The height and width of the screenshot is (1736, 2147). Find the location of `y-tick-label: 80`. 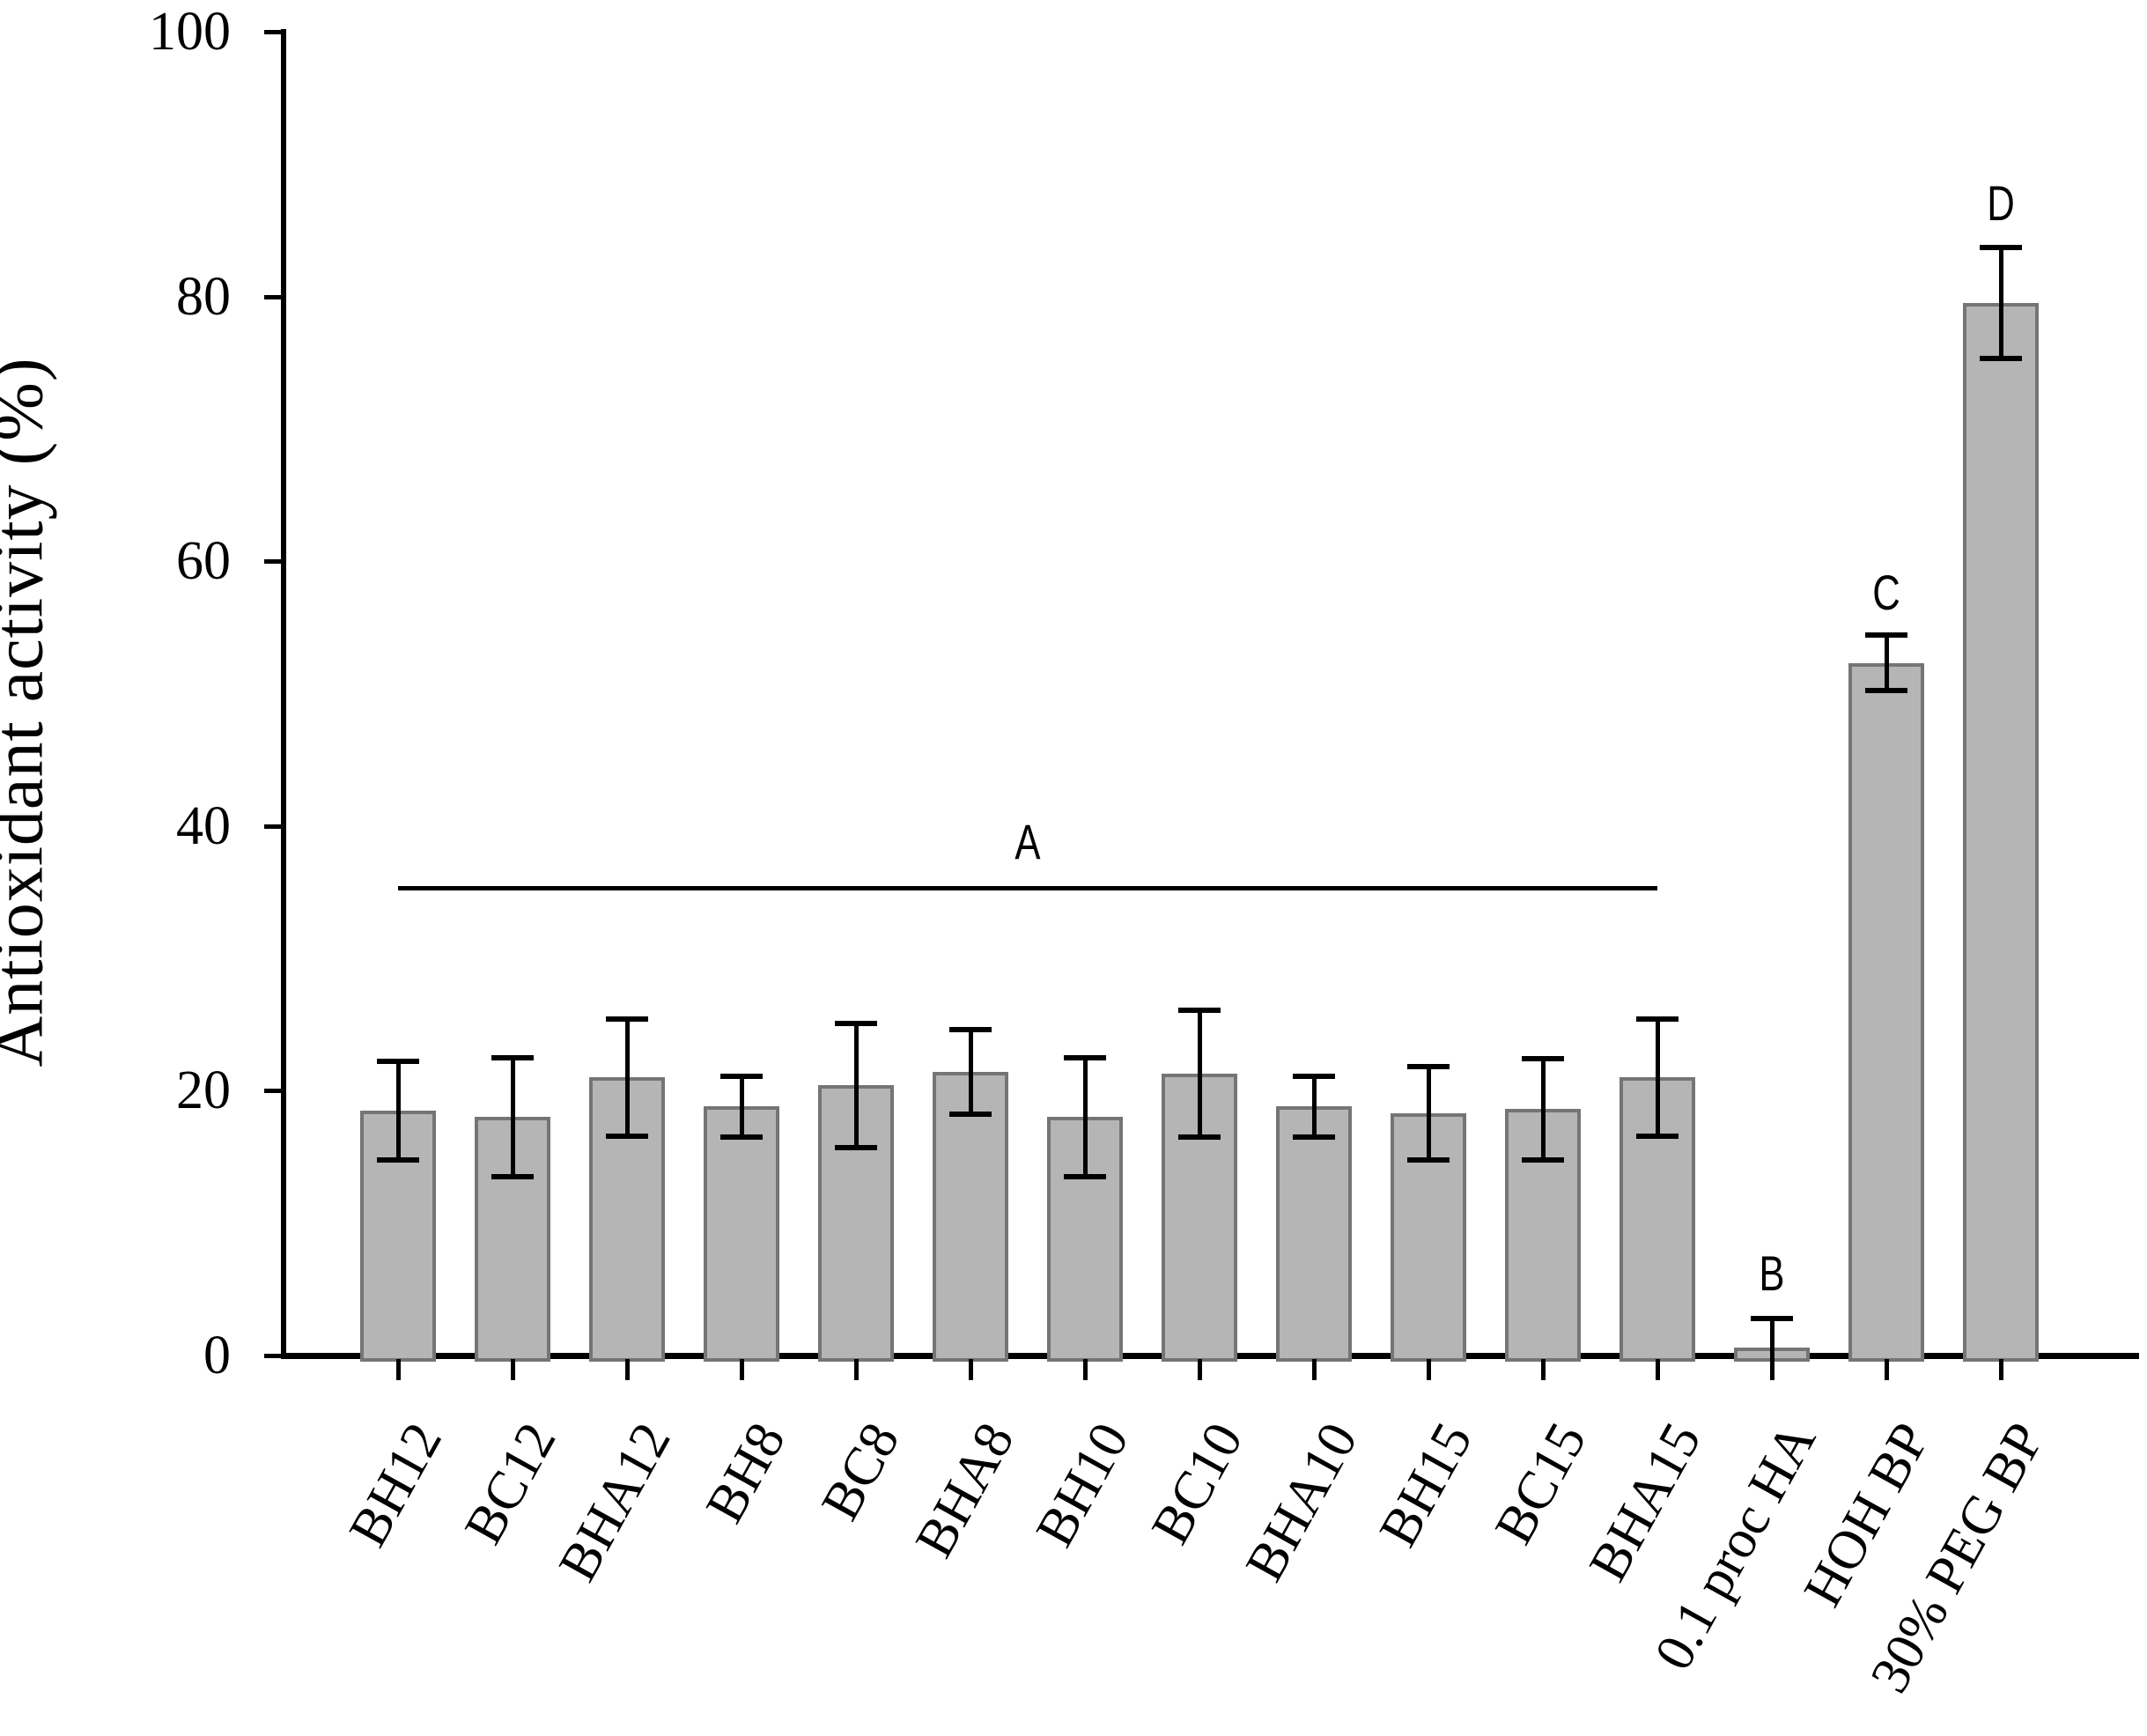

y-tick-label: 80 is located at coordinates (203, 296).